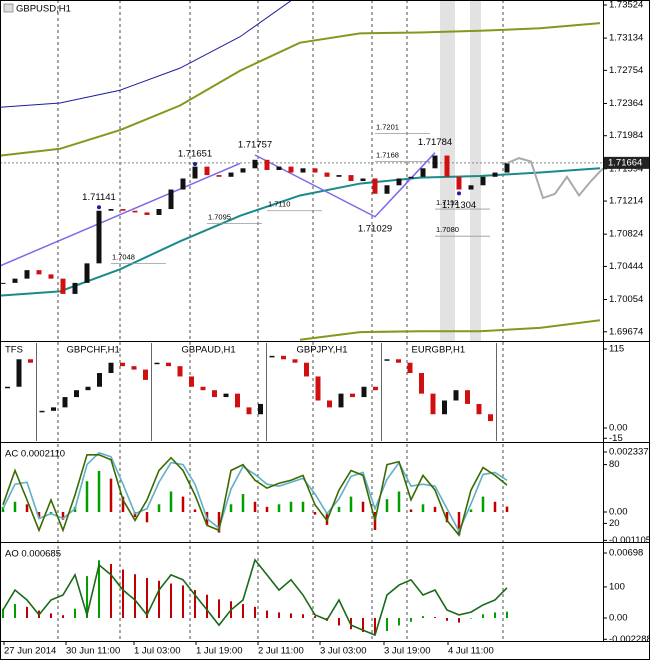  Describe the element at coordinates (93, 651) in the screenshot. I see `time-label: 30 Jun 11:00` at that location.